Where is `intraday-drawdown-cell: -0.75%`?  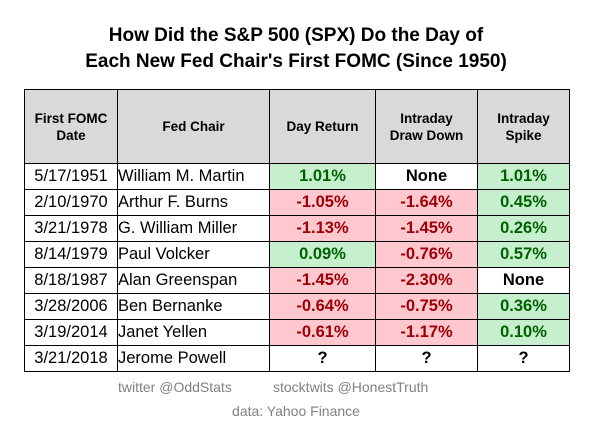
intraday-drawdown-cell: -0.75% is located at coordinates (426, 306).